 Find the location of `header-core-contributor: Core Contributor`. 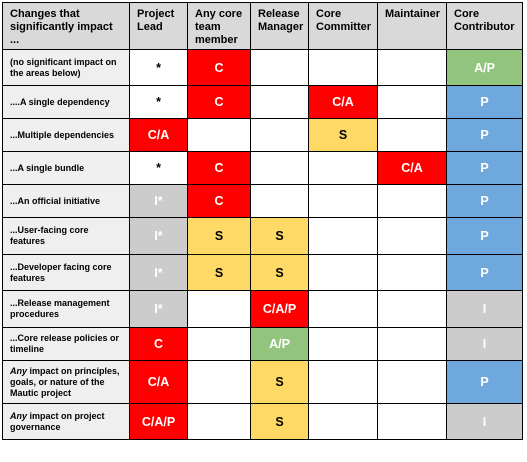

header-core-contributor: Core Contributor is located at coordinates (484, 26).